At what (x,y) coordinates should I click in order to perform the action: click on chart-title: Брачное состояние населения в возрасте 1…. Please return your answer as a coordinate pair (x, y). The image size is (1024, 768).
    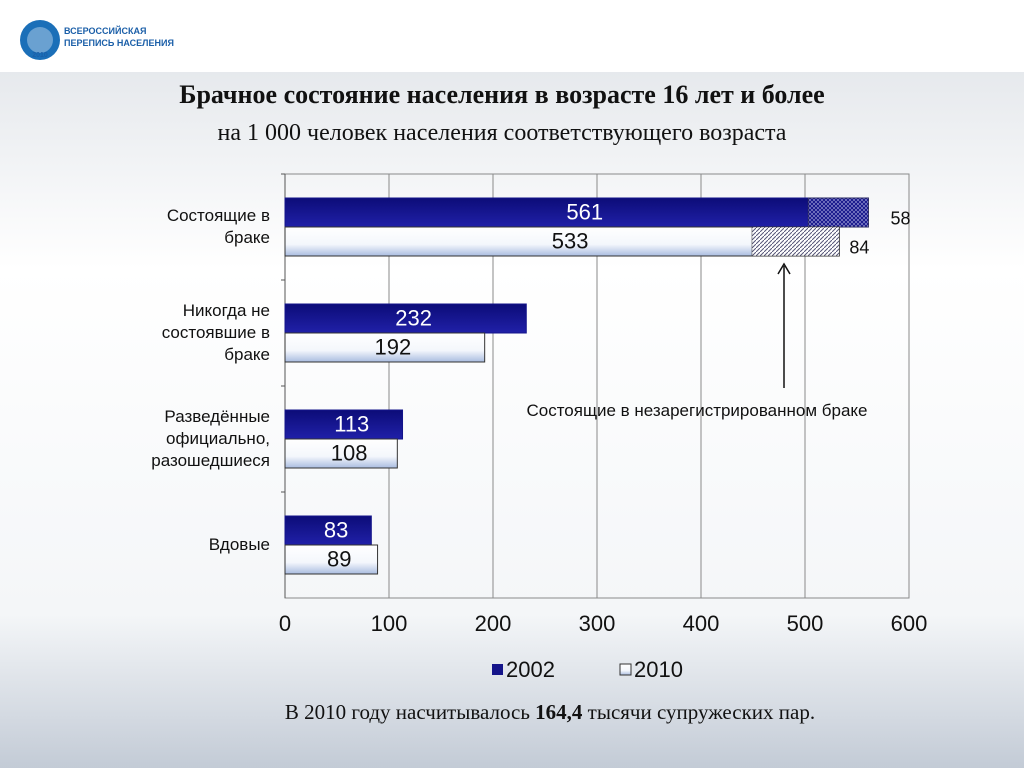
    Looking at the image, I should click on (501, 94).